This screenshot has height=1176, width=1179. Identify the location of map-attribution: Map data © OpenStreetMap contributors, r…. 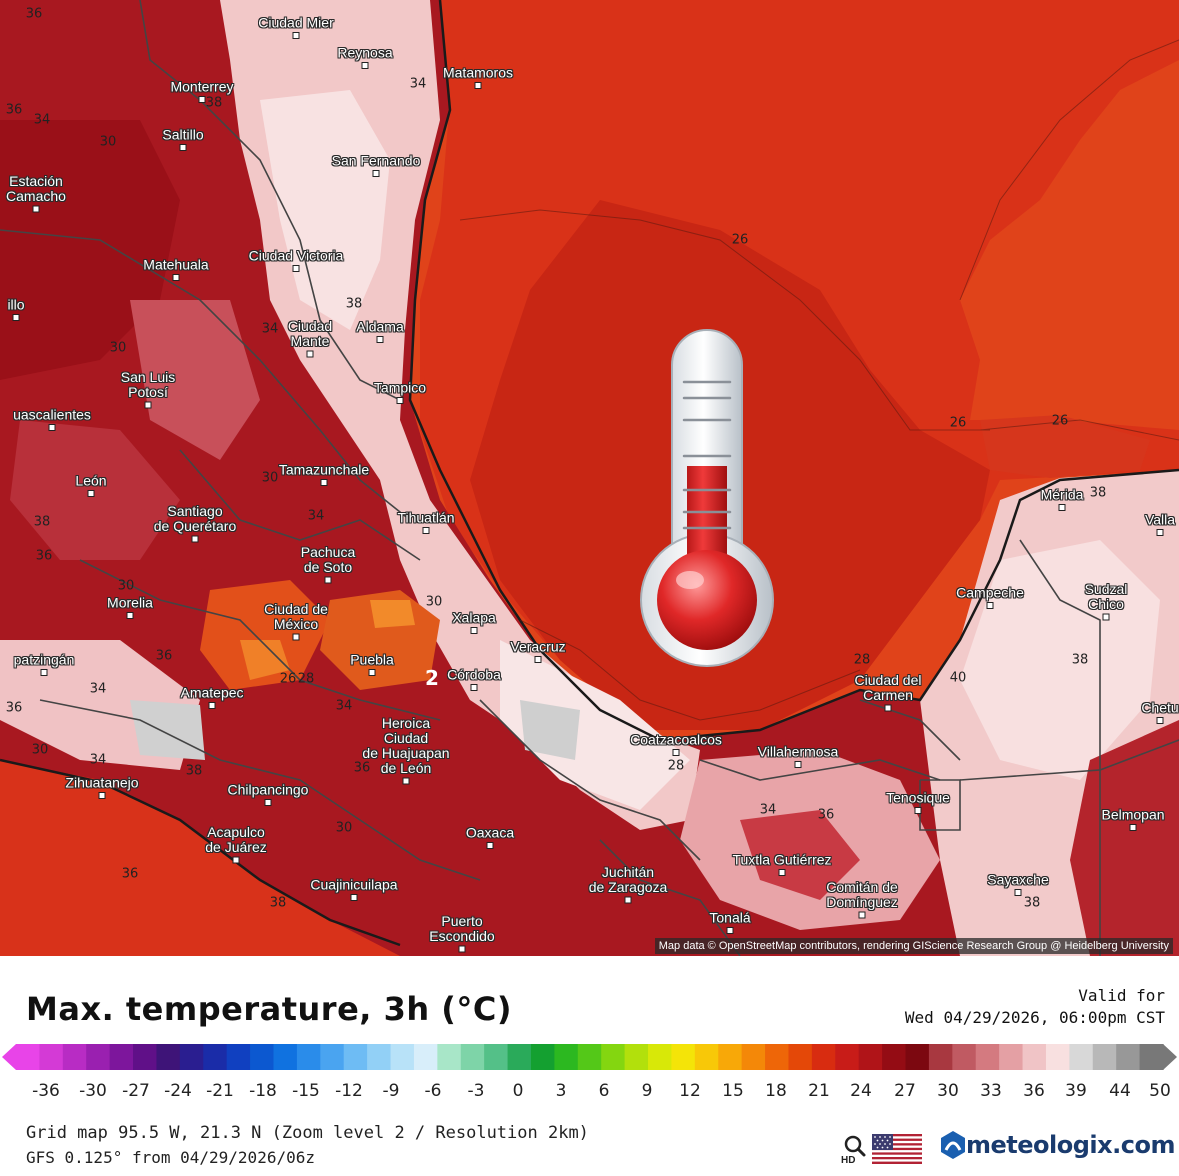
(913, 946).